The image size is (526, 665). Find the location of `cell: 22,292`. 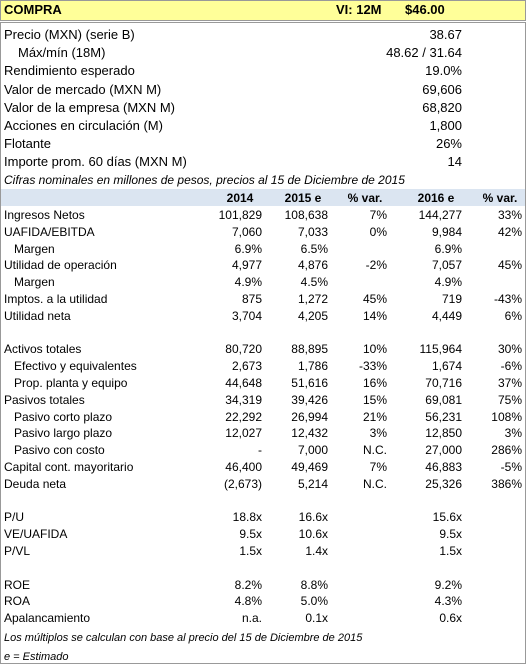

cell: 22,292 is located at coordinates (243, 416).